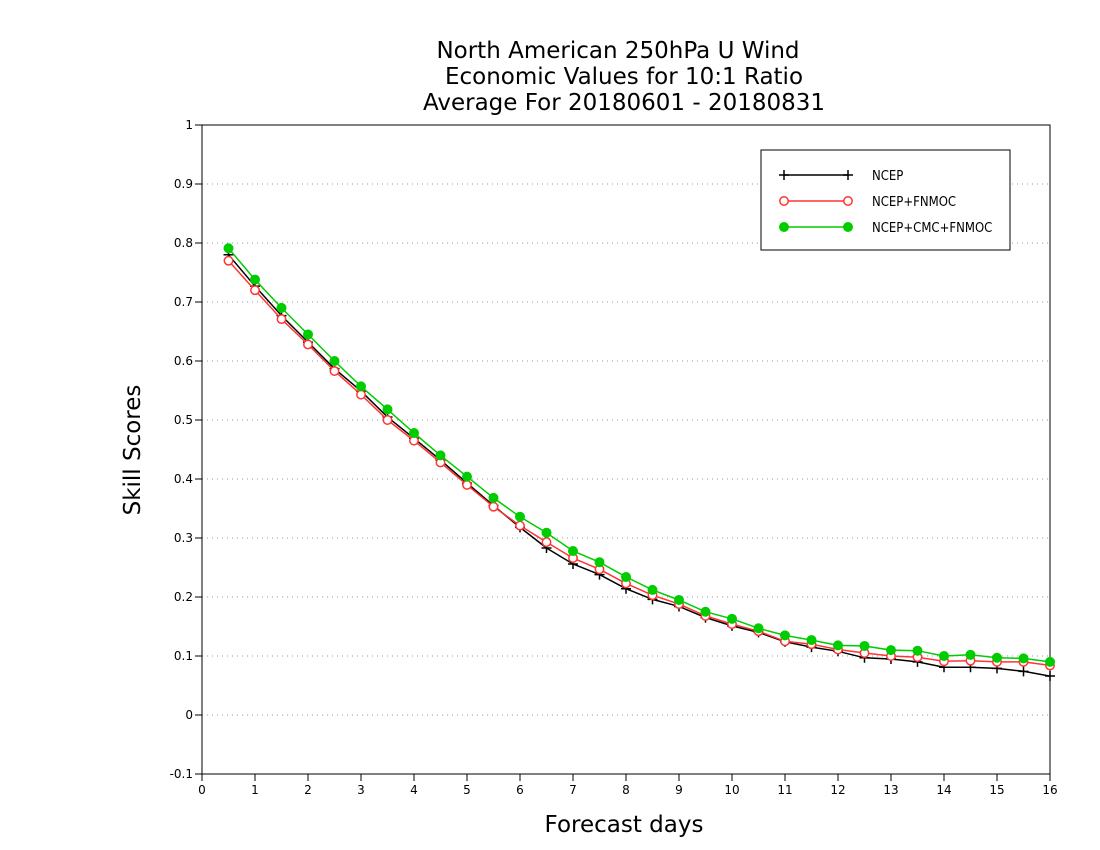 This screenshot has height=850, width=1100. Describe the element at coordinates (414, 790) in the screenshot. I see `x-tick-label: 4` at that location.